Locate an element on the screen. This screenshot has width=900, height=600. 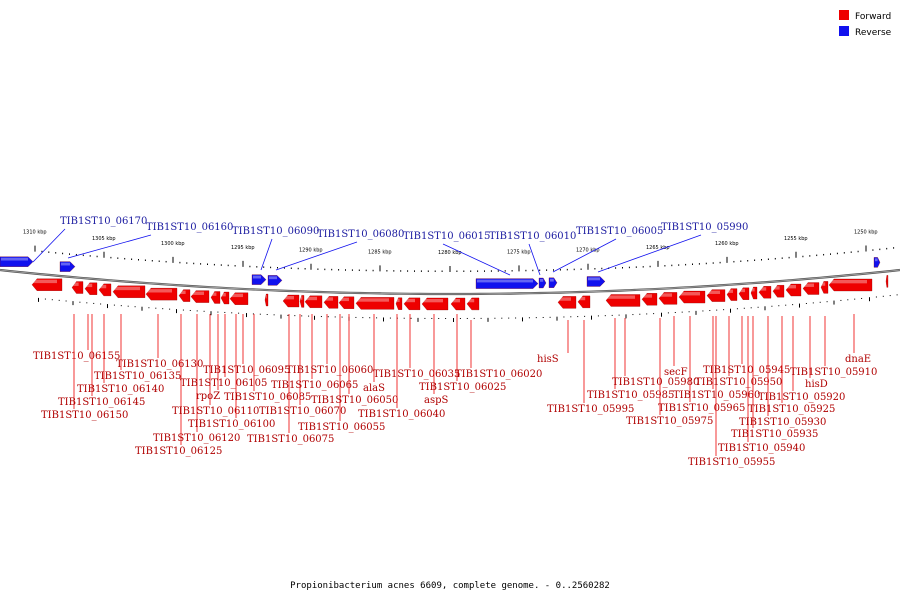
forward-gene-label: TIB1ST10_06085 is located at coordinates (267, 397).